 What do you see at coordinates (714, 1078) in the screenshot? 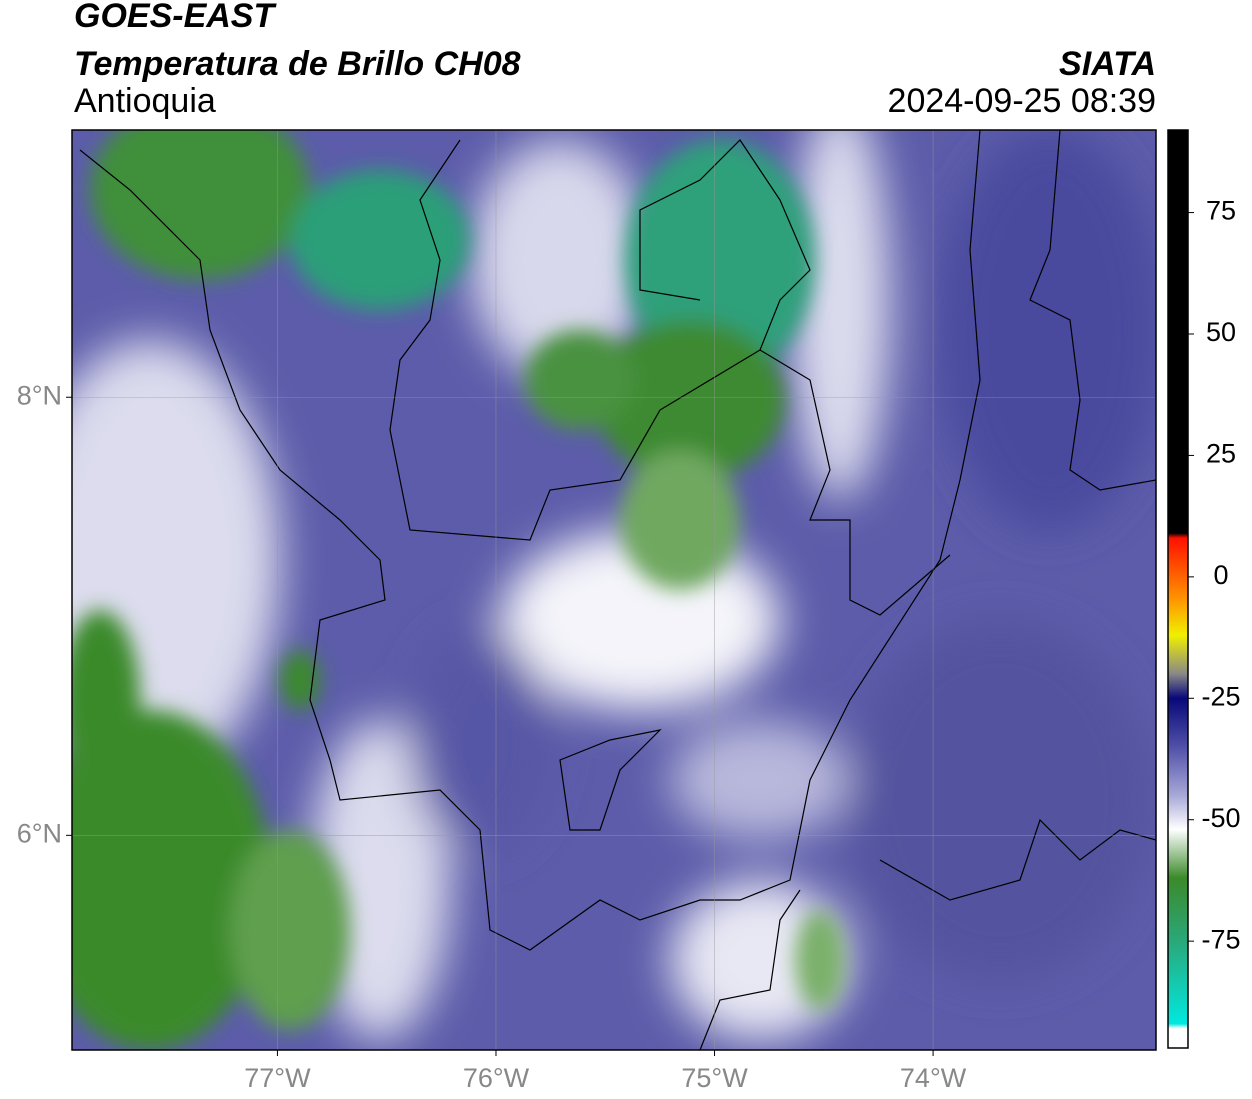
I see `x-tick-label: 75°W` at bounding box center [714, 1078].